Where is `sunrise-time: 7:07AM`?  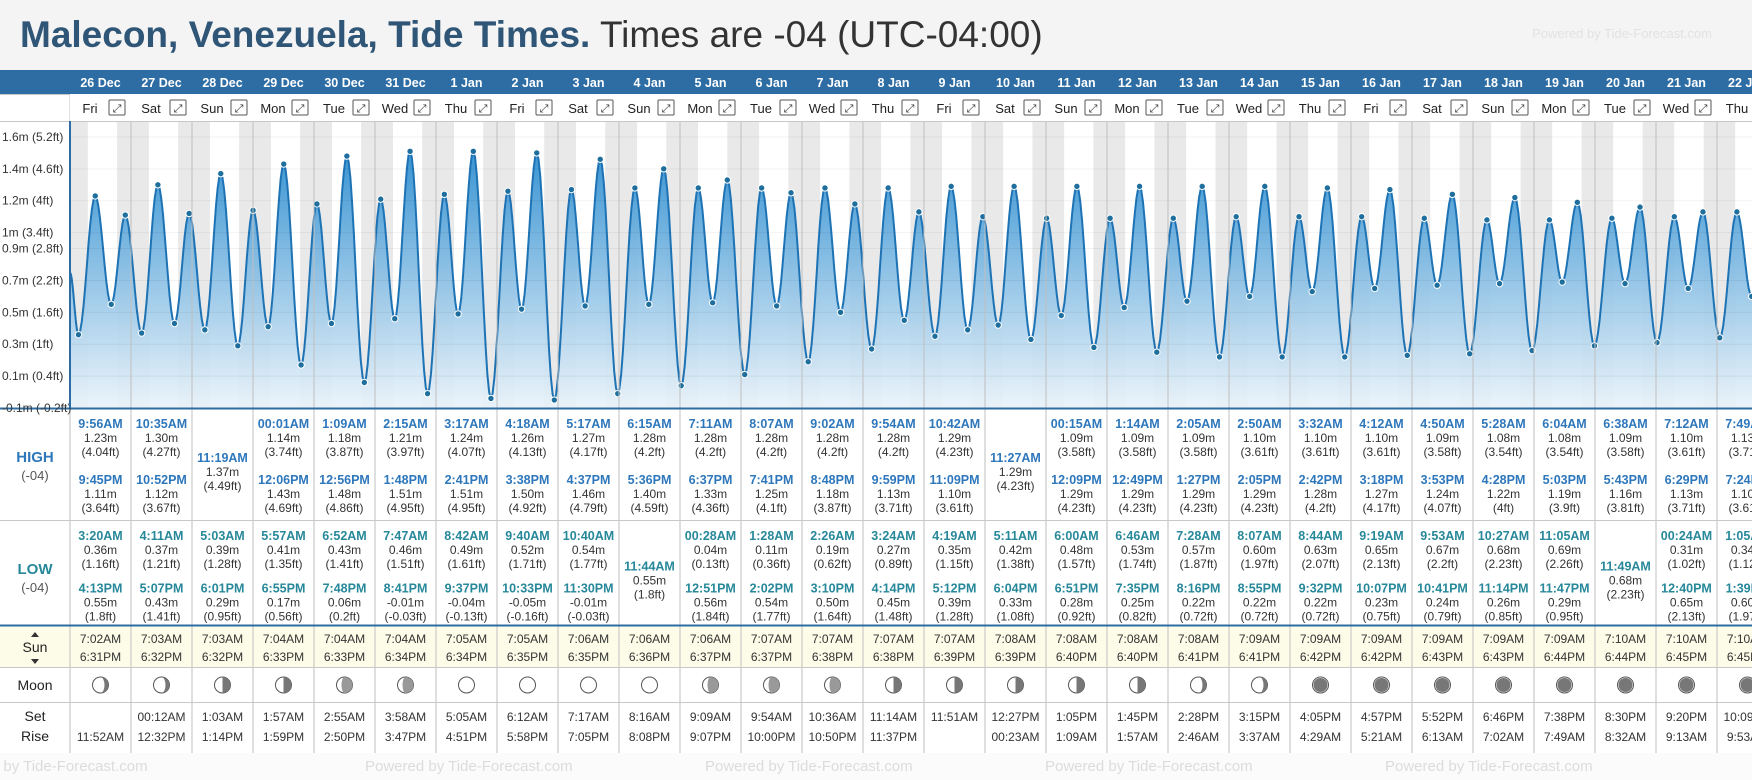
sunrise-time: 7:07AM is located at coordinates (893, 639).